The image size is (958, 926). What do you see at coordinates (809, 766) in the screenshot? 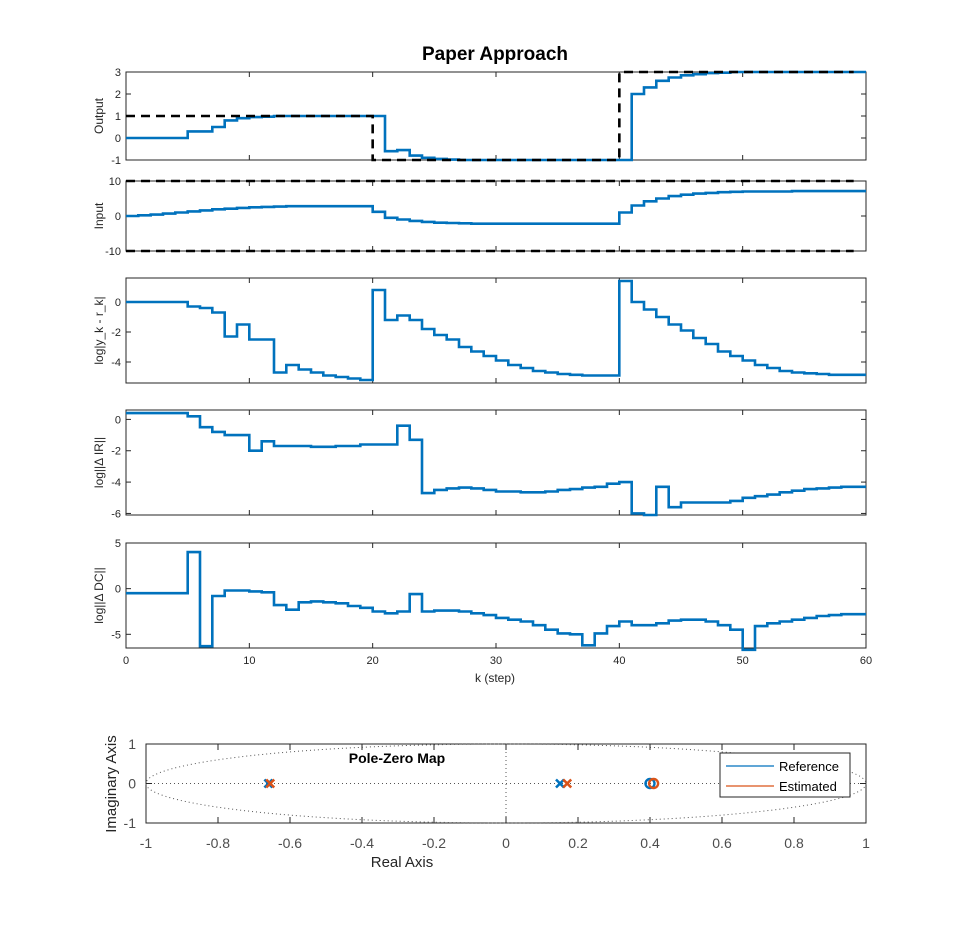
I see `legend-label: Reference` at bounding box center [809, 766].